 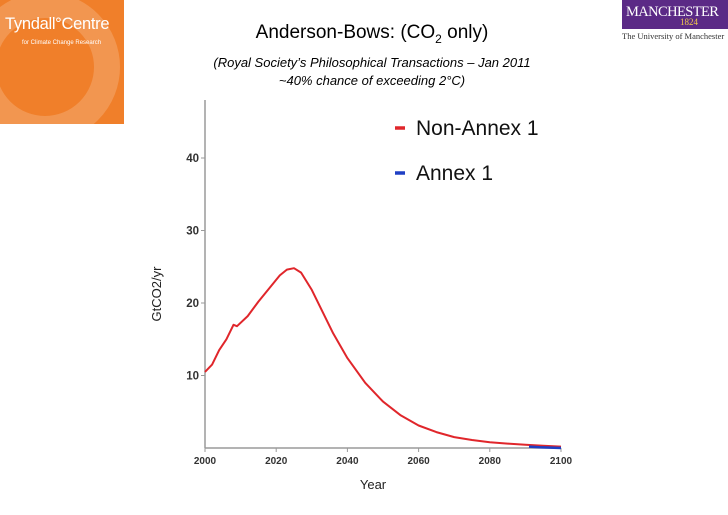 I want to click on manchester-logo-name: MANCHESTER, so click(x=672, y=12).